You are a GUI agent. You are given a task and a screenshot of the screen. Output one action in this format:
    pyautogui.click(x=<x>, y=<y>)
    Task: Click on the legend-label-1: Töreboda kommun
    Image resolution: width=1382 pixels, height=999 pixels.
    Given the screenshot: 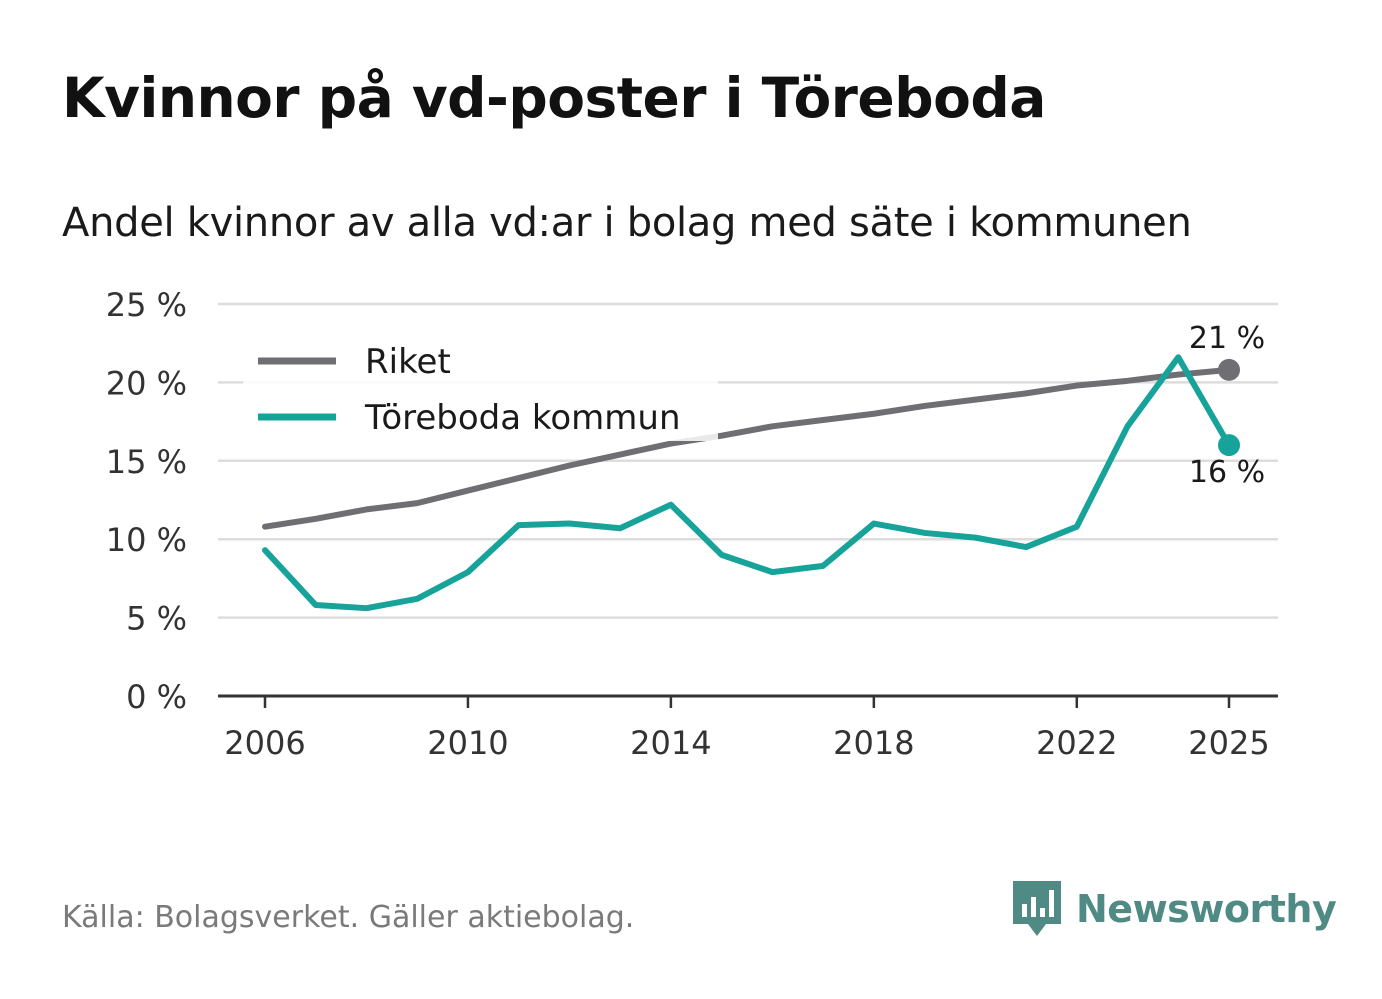 What is the action you would take?
    pyautogui.click(x=522, y=418)
    